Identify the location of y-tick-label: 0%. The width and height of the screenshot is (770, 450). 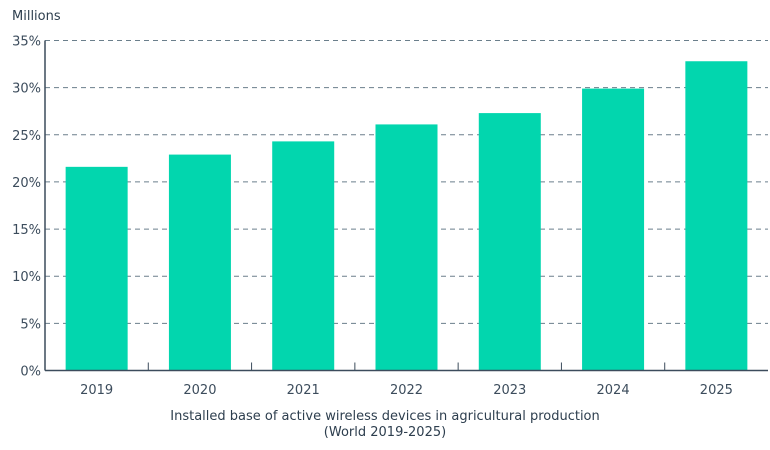
(30, 372).